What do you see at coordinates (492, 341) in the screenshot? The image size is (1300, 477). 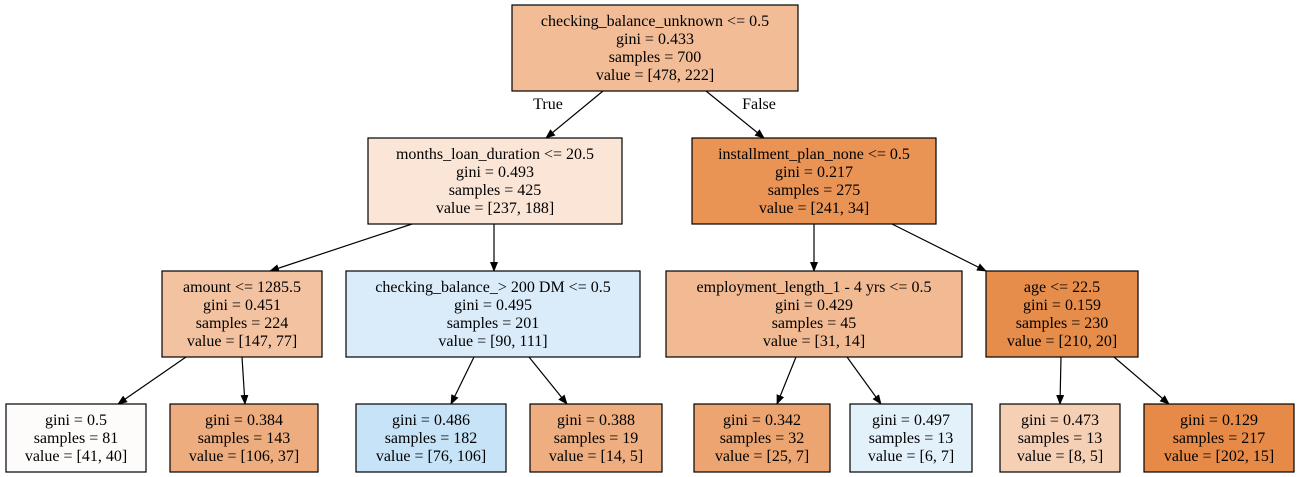 I see `node-line: value = [90, 111]` at bounding box center [492, 341].